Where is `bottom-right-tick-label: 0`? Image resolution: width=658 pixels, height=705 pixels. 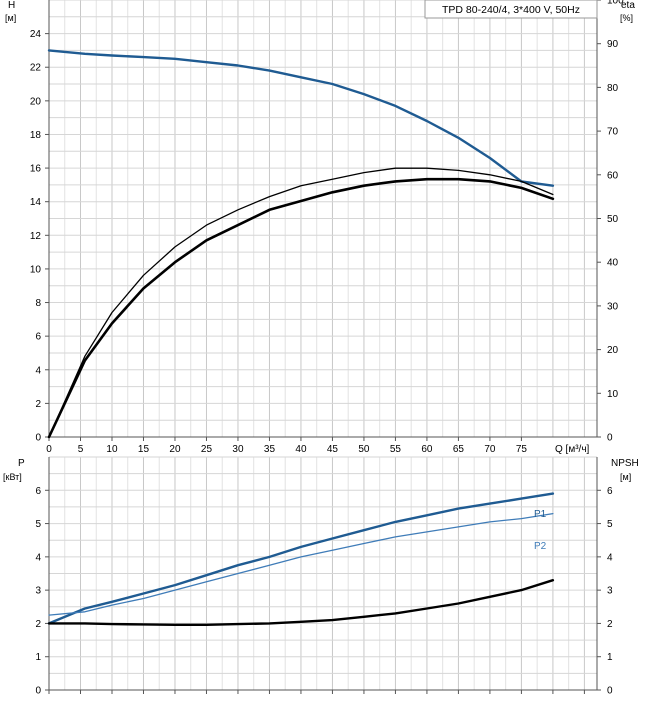
bottom-right-tick-label: 0 is located at coordinates (610, 691).